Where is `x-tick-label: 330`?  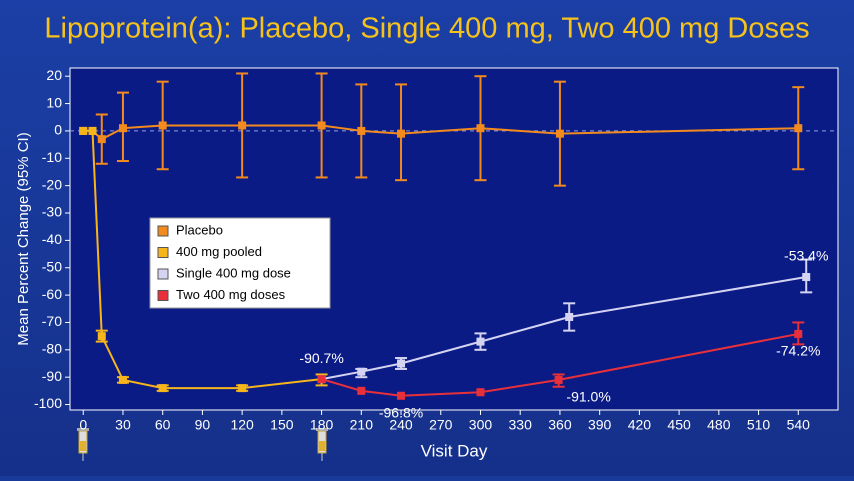
x-tick-label: 330 is located at coordinates (521, 425).